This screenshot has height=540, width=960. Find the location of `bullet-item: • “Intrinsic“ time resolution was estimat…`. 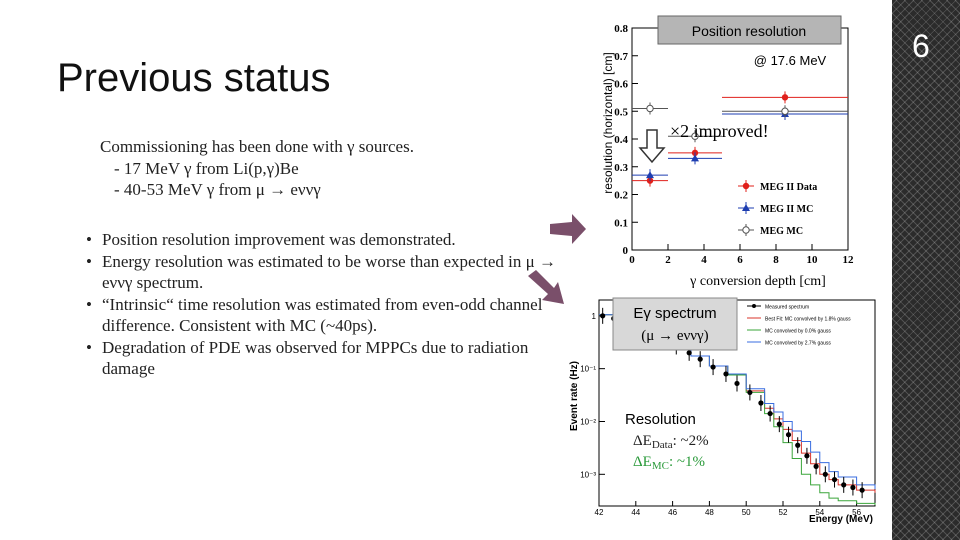

bullet-item: • “Intrinsic“ time resolution was estimat… is located at coordinates (321, 315).